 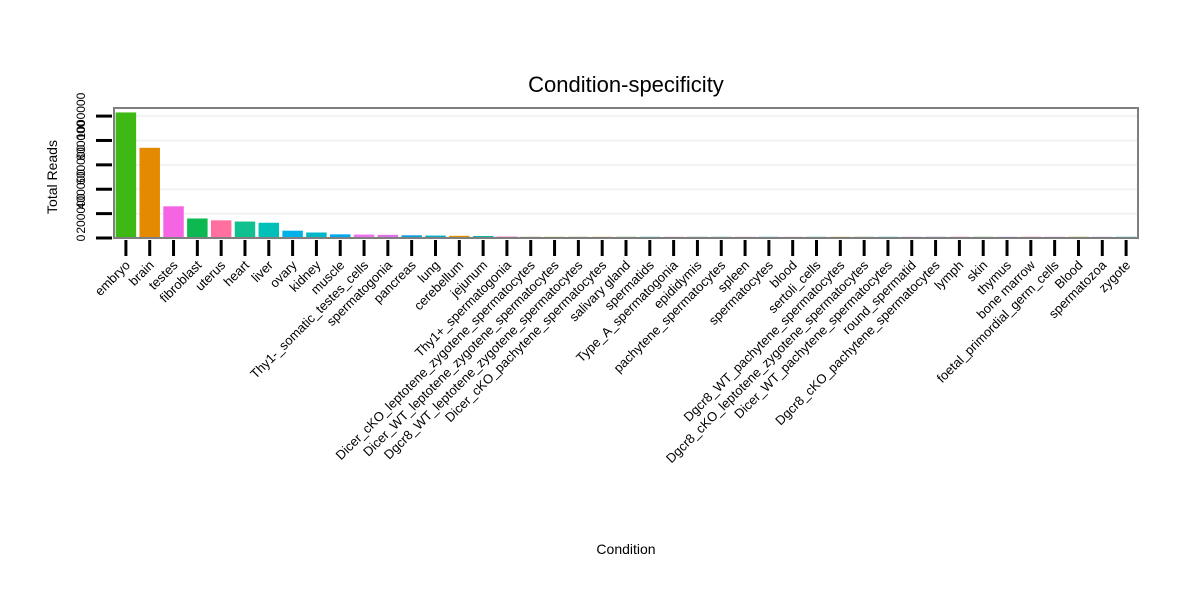 What do you see at coordinates (81, 189) in the screenshot?
I see `y-tick-label: 400000` at bounding box center [81, 189].